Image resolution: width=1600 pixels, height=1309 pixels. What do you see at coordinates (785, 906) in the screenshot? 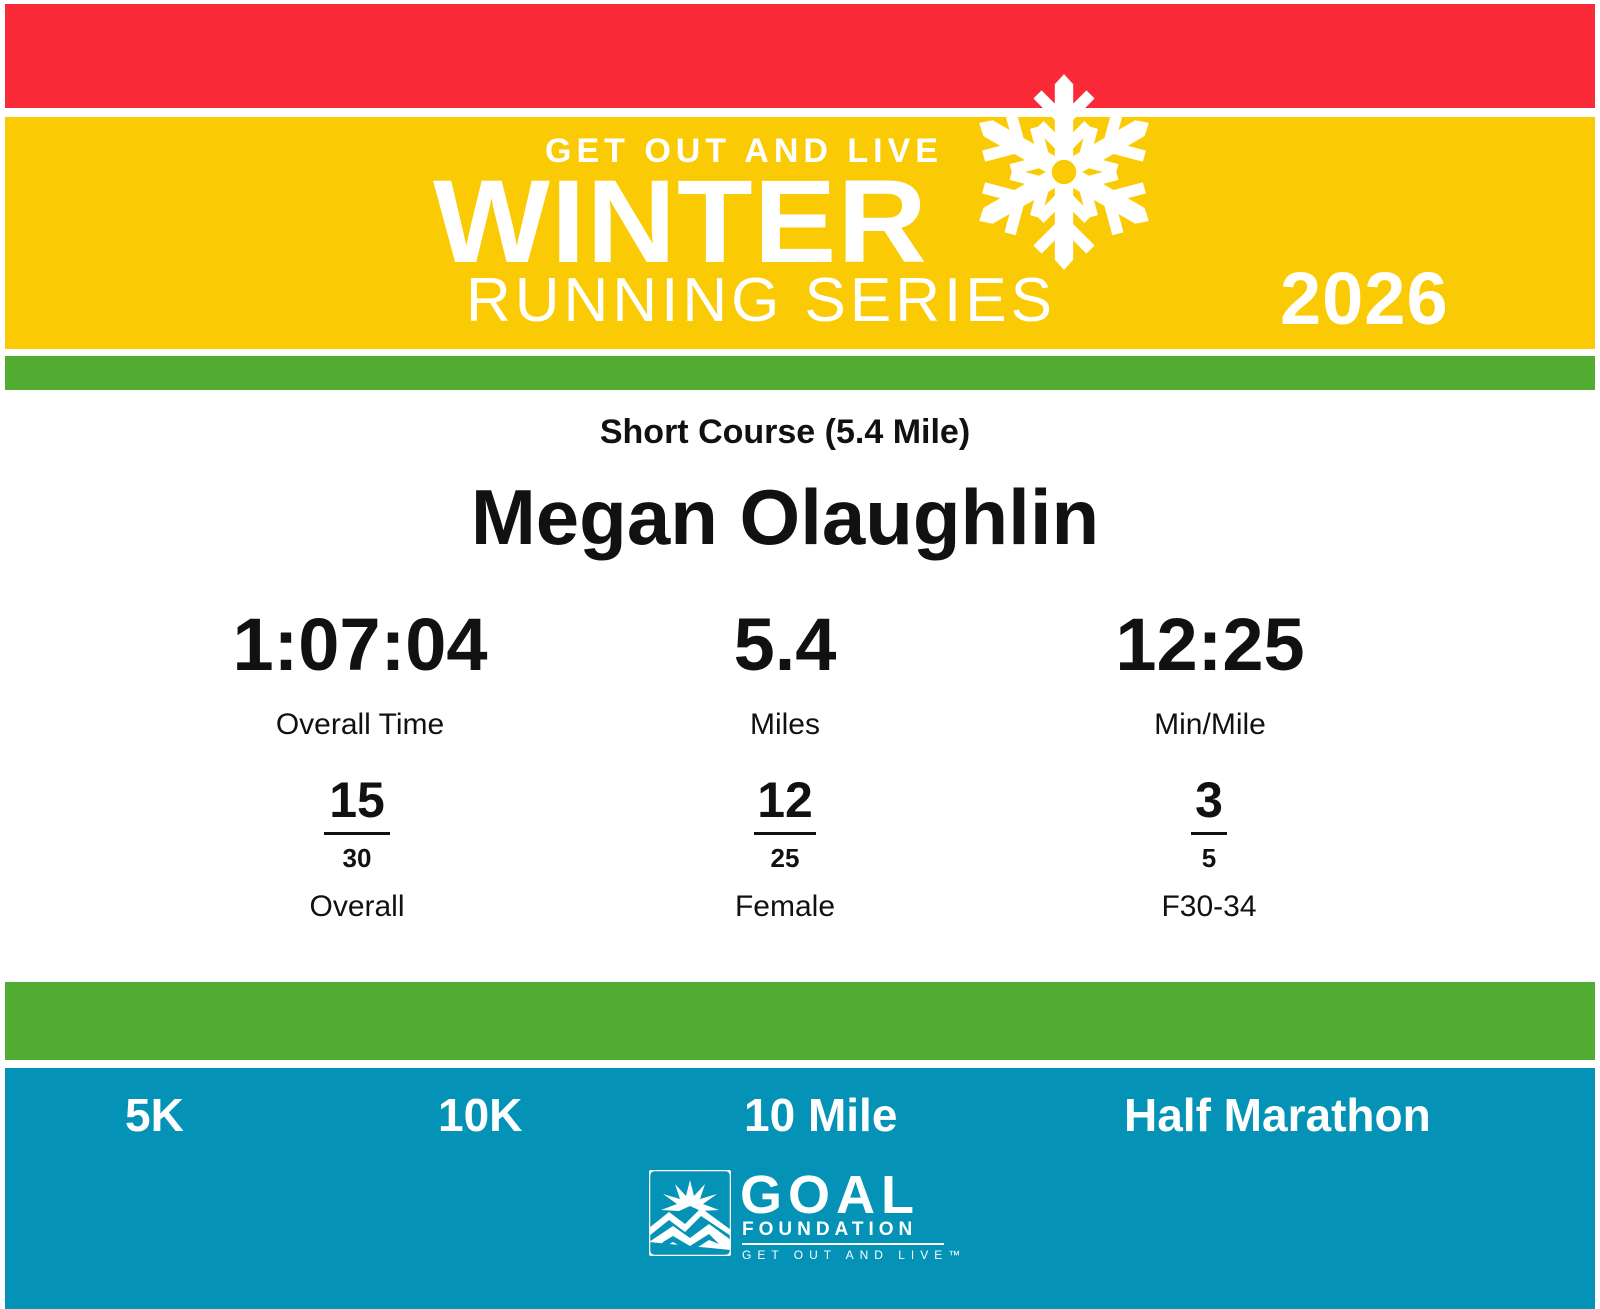
I see `rank-label: Female` at bounding box center [785, 906].